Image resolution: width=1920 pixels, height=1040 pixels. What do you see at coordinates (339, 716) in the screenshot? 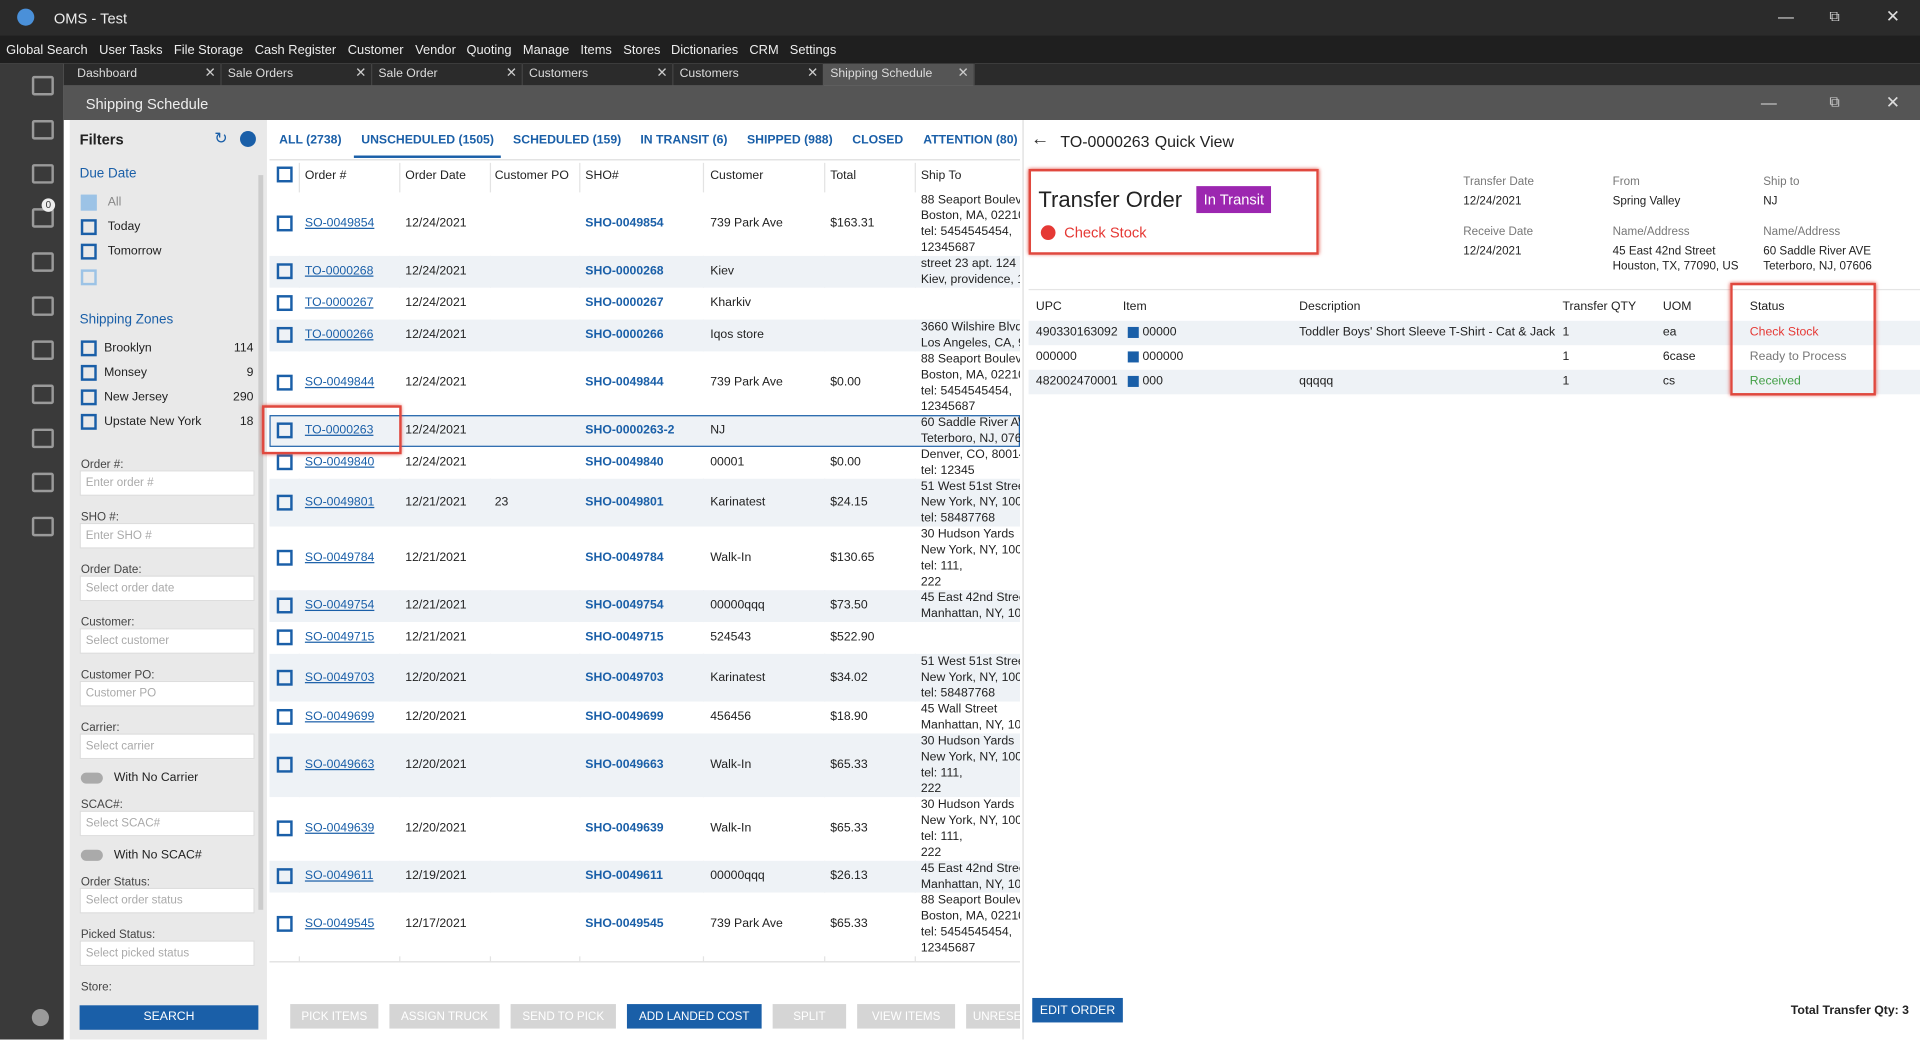
I see `order-link: SO-0049699` at bounding box center [339, 716].